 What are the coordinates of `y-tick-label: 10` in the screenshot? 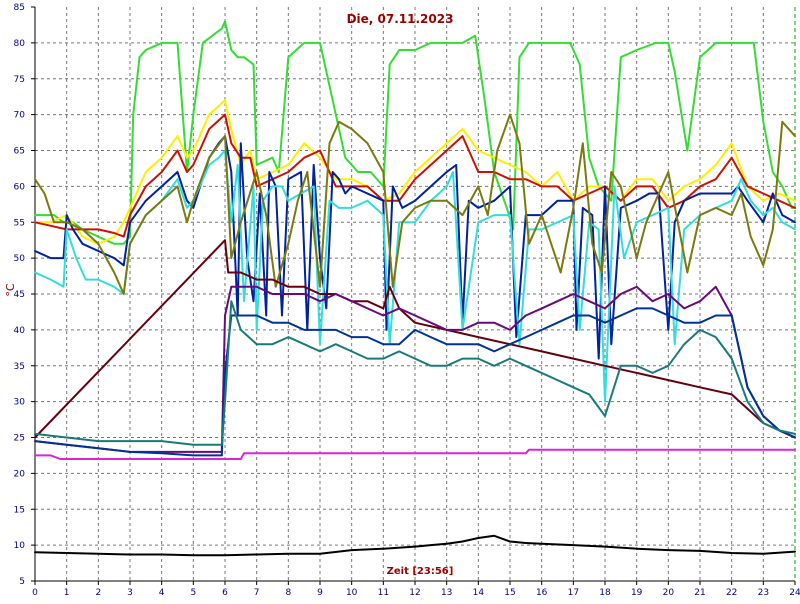 It's located at (20, 546).